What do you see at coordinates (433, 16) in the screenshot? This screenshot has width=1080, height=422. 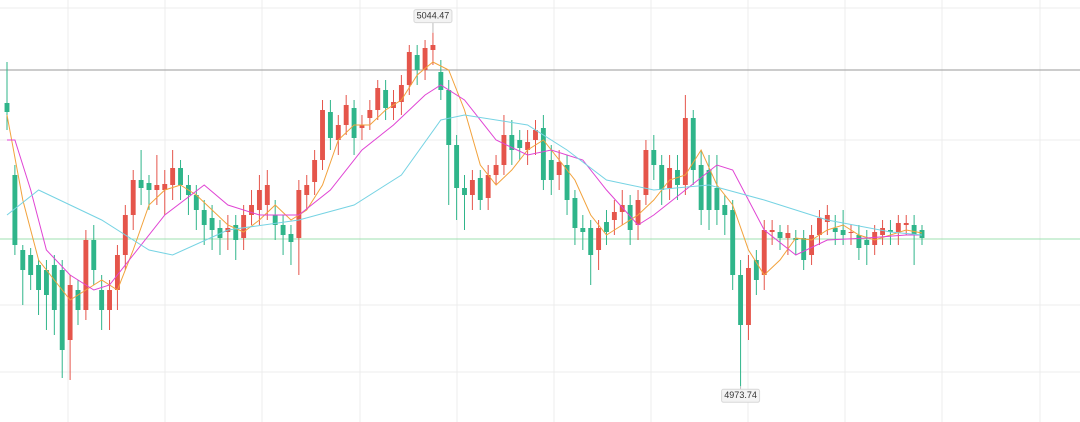 I see `annotation-label: 5044.47` at bounding box center [433, 16].